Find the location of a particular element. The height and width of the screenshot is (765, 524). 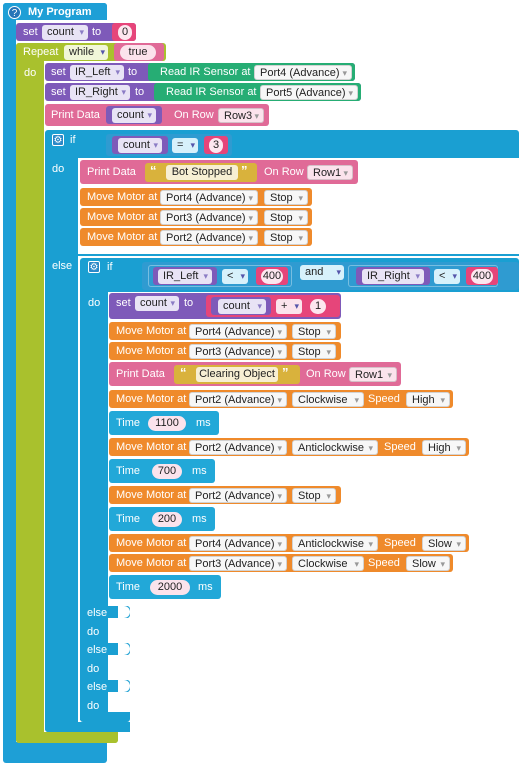

time-label: Time is located at coordinates (128, 587).